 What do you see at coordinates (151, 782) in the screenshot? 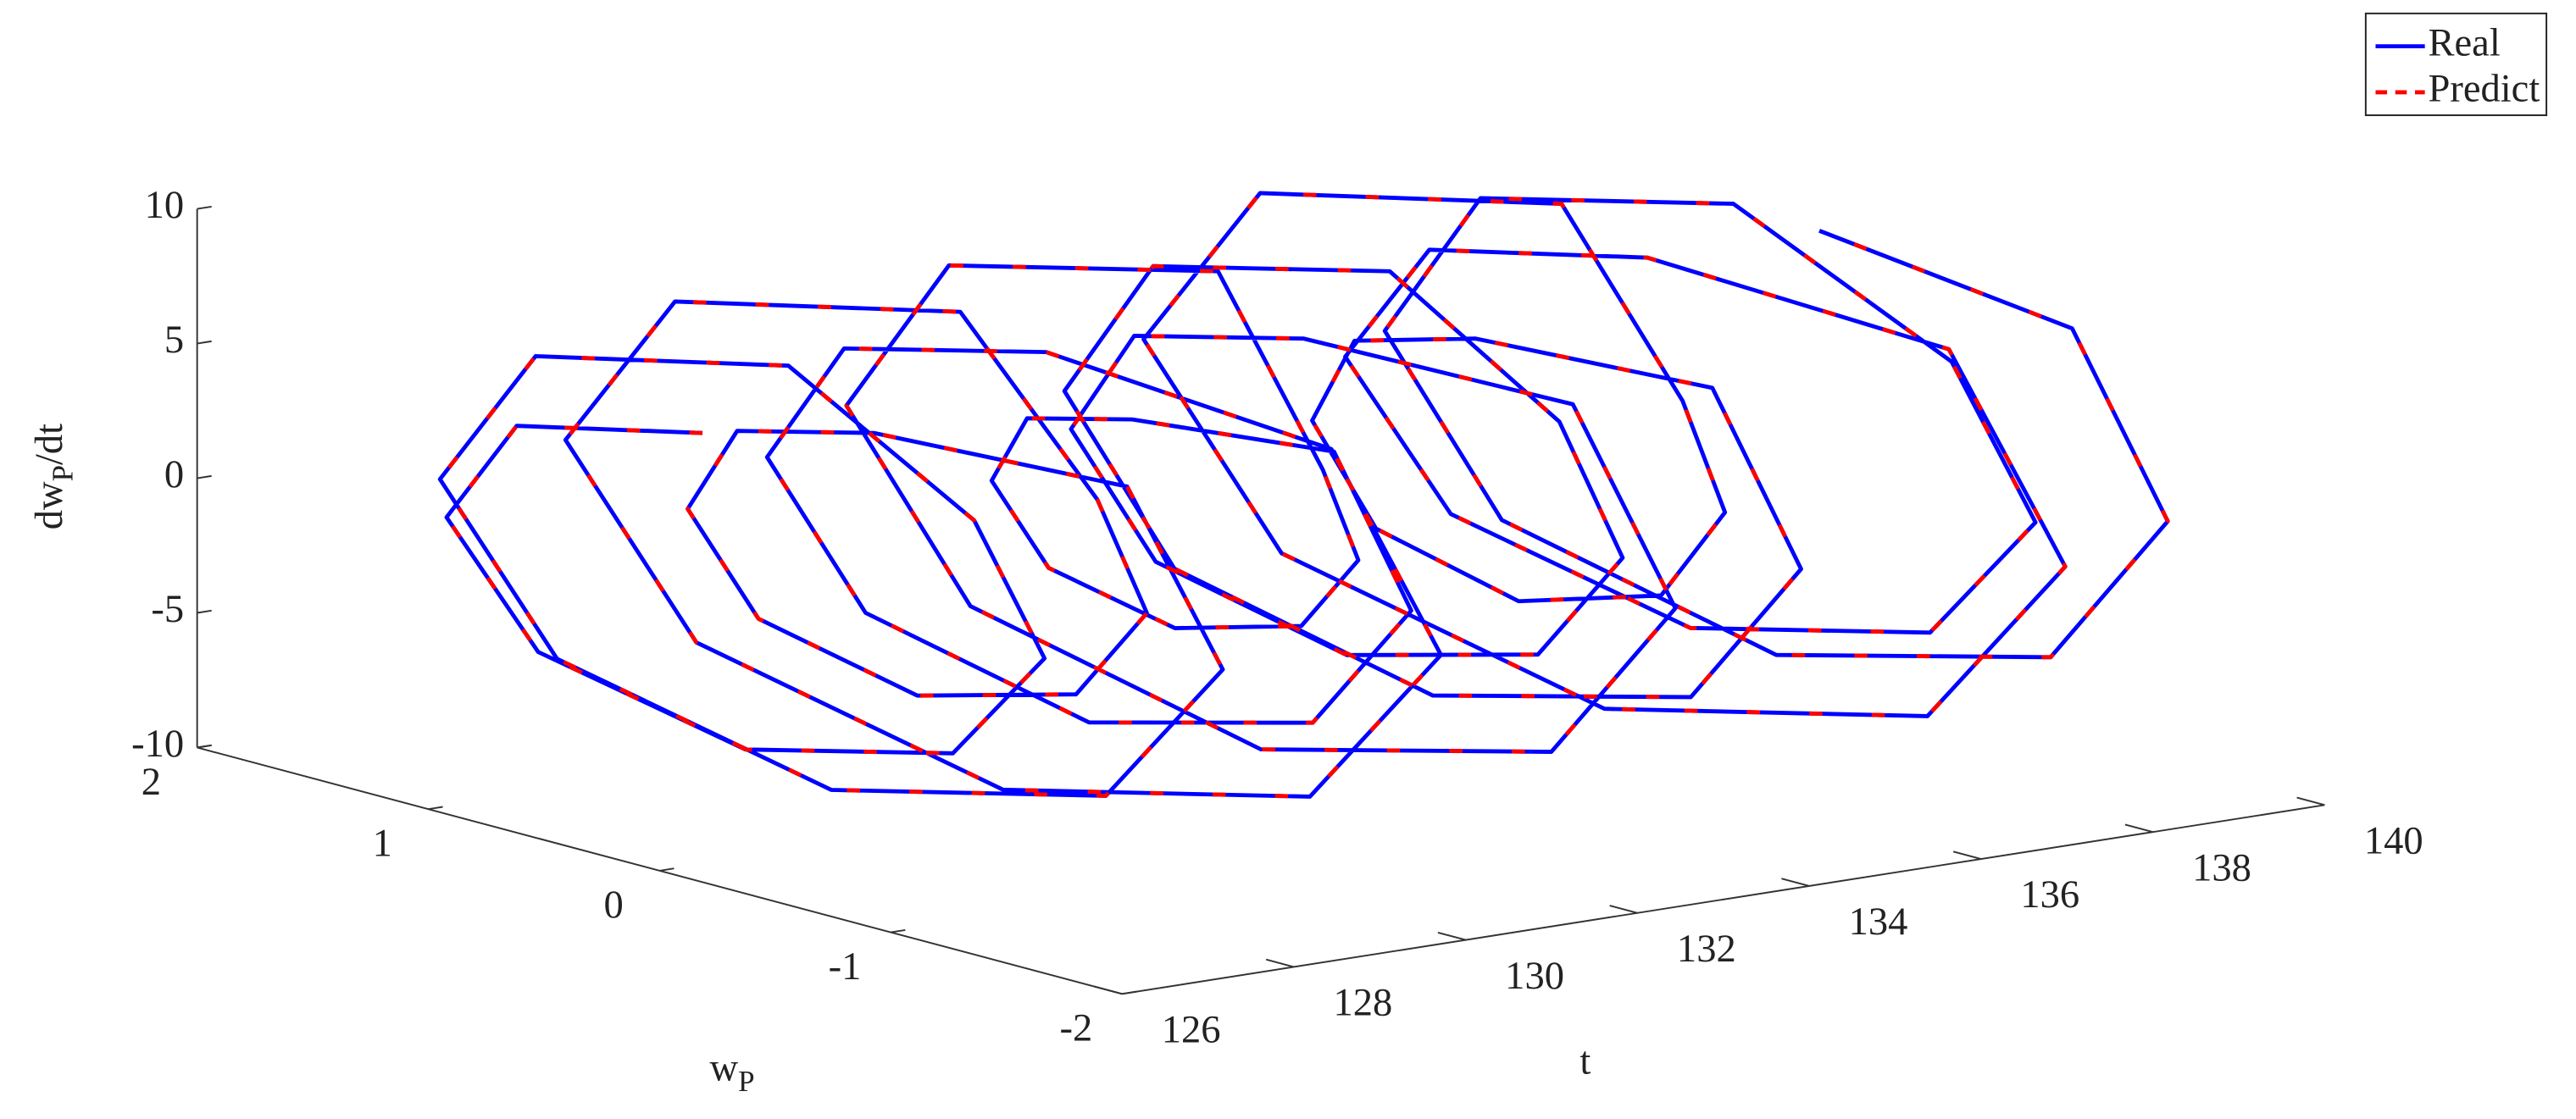
I see `y-tick-label: 2` at bounding box center [151, 782].